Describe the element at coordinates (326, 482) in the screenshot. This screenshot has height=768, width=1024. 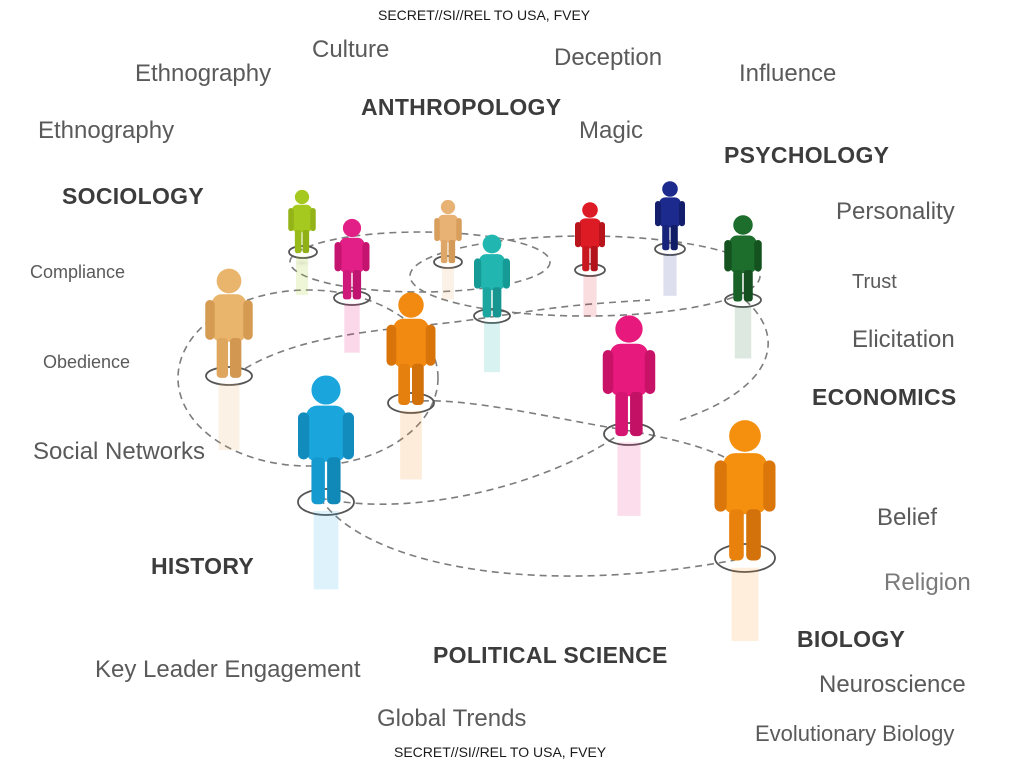
I see `person-blue-front` at that location.